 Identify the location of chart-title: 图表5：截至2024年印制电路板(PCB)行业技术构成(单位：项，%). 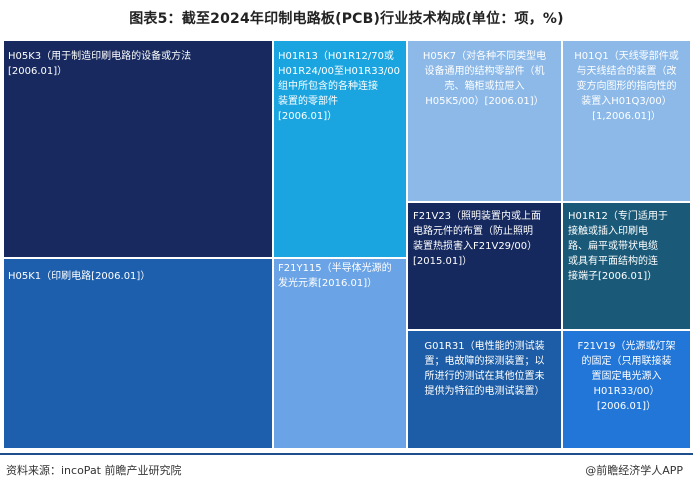
(346, 19).